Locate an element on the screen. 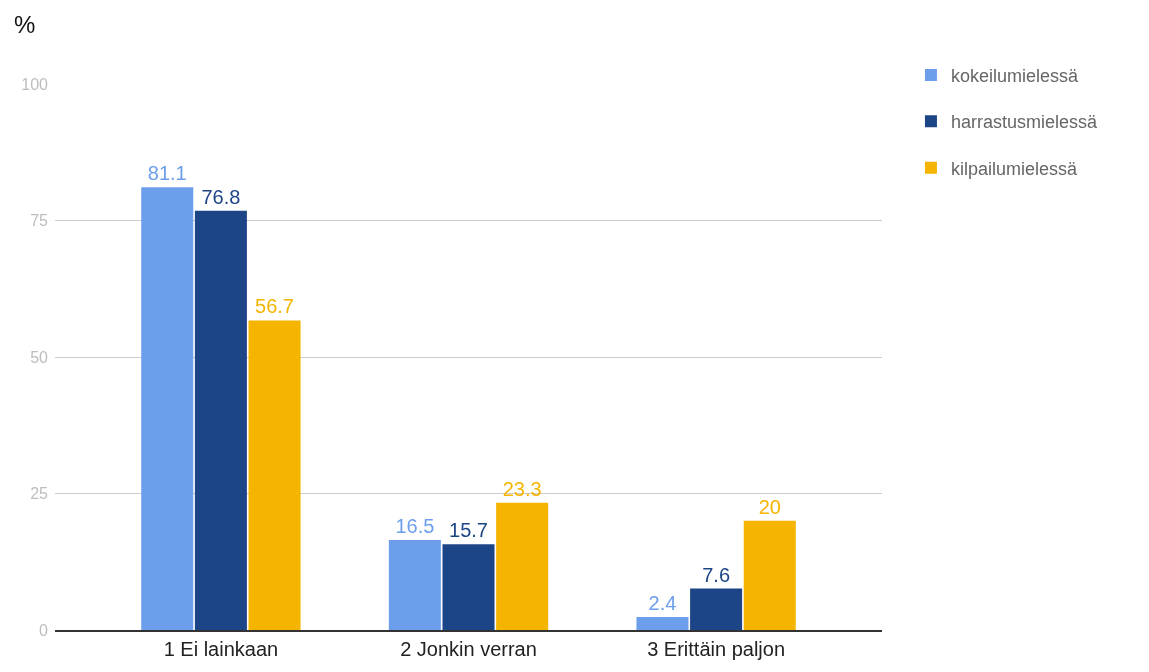  data-label: 23.3 is located at coordinates (522, 488).